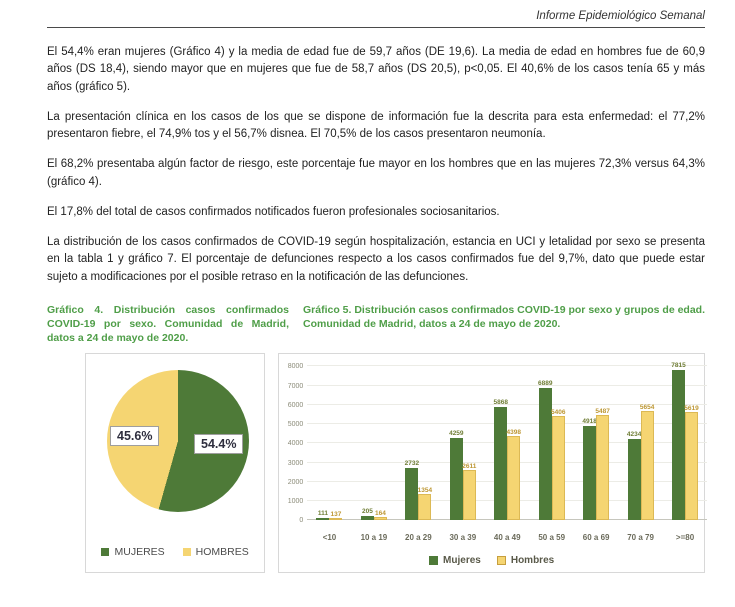 This screenshot has height=607, width=735. I want to click on bar-group-10 a 19: 205 164, so click(374, 443).